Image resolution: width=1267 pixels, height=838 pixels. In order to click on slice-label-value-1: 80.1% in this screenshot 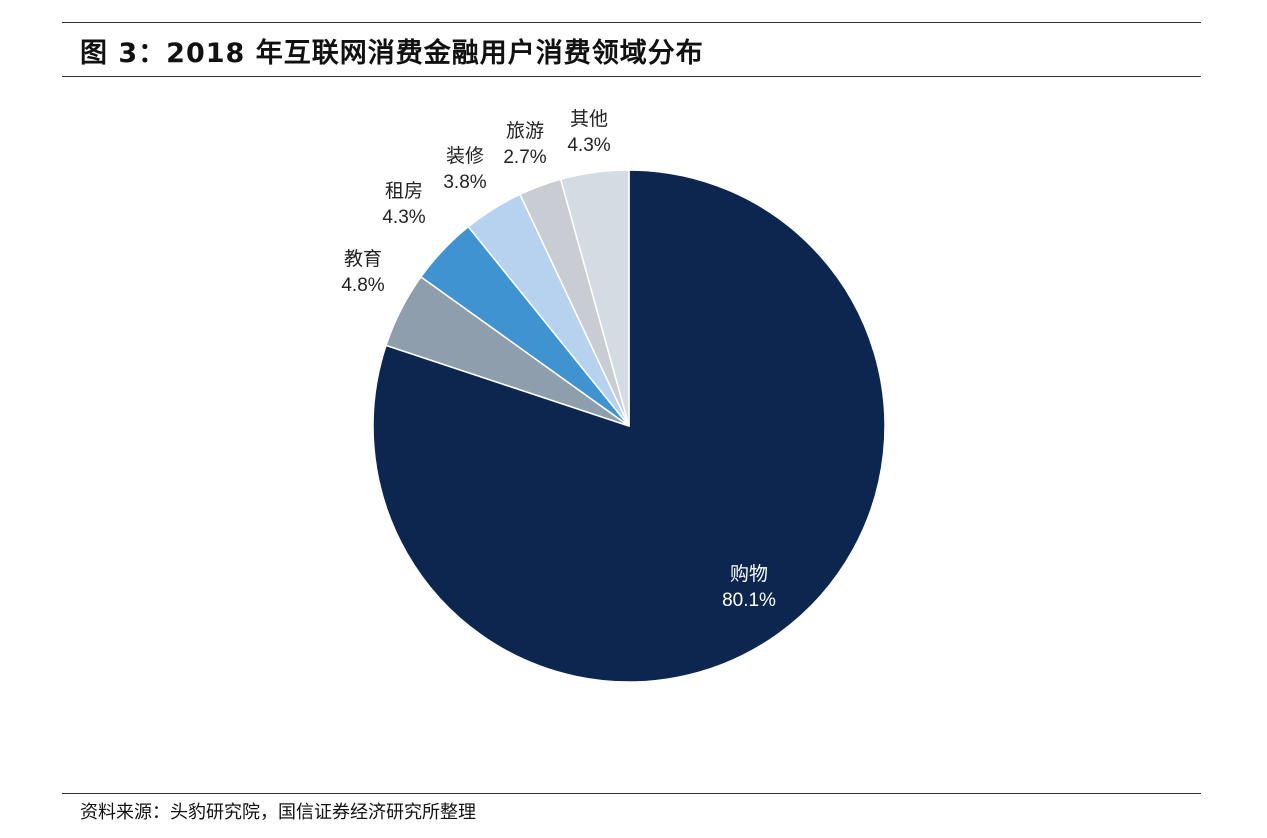, I will do `click(749, 600)`.